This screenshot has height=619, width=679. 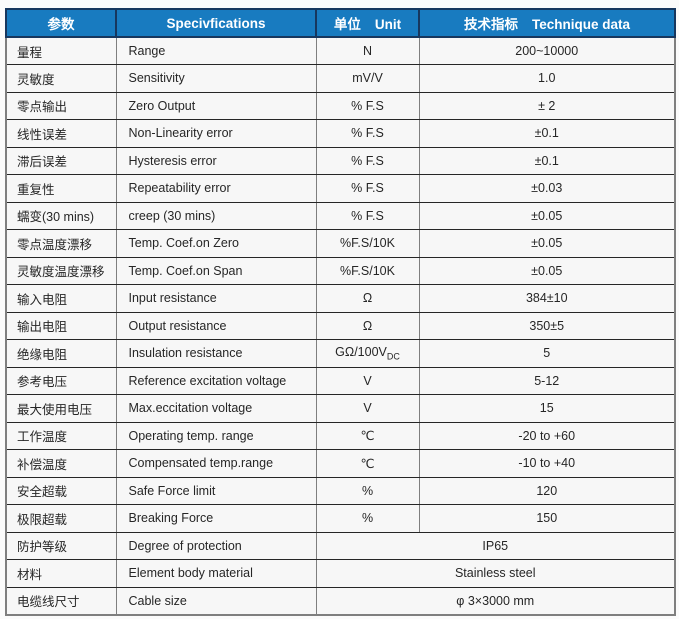 I want to click on spec-cell-en: Operating temp. range, so click(x=216, y=435).